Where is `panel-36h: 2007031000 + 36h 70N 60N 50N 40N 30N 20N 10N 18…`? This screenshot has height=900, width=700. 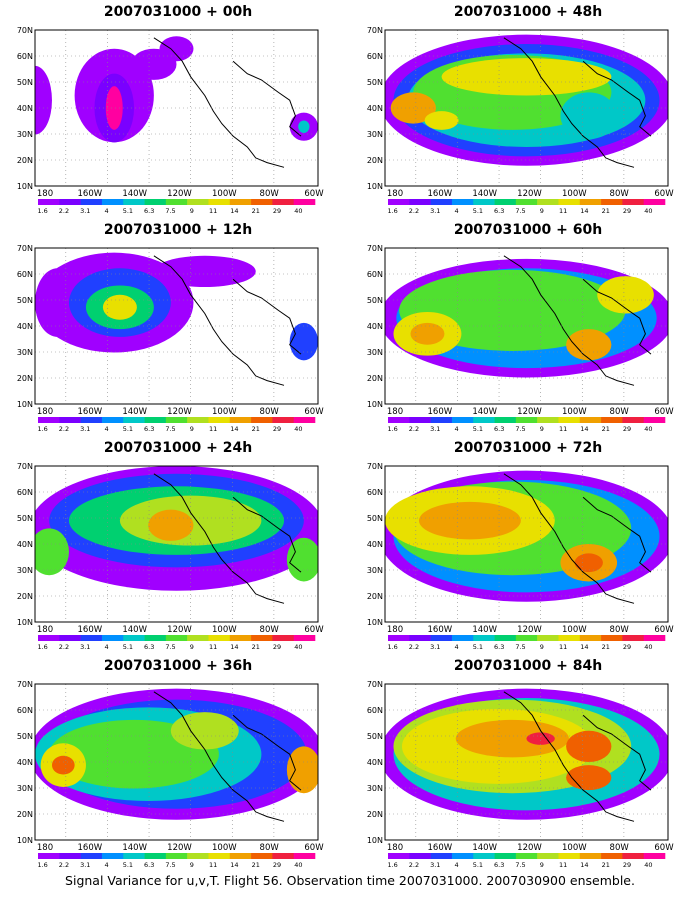
panel-36h: 2007031000 + 36h 70N 60N 50N 40N 30N 20N 10N 18… is located at coordinates (178, 761).